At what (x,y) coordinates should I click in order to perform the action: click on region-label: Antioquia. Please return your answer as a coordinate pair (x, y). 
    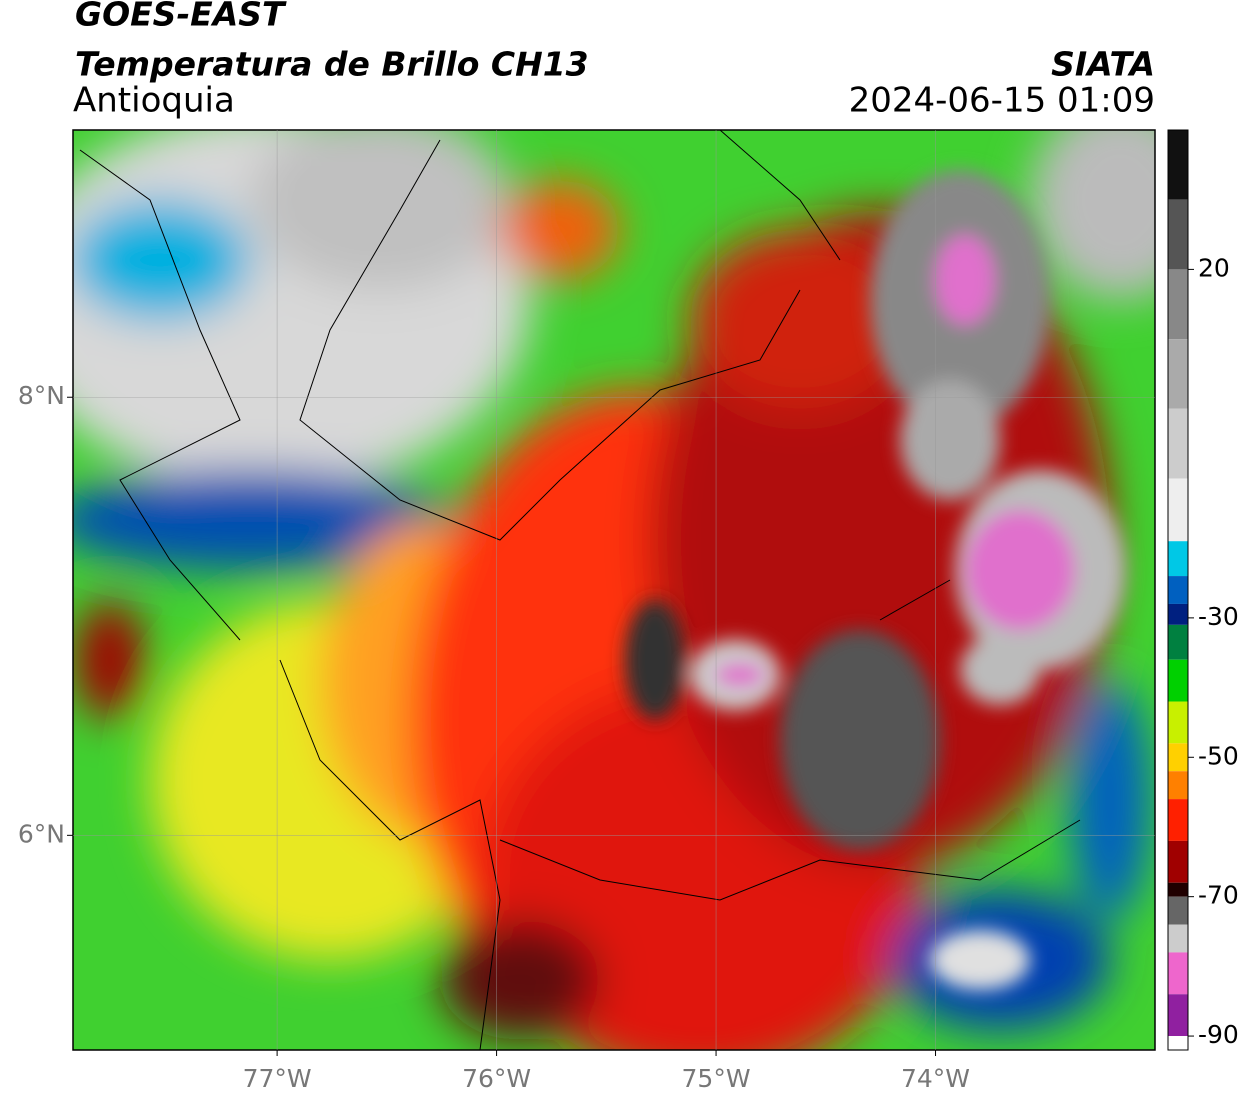
    Looking at the image, I should click on (154, 101).